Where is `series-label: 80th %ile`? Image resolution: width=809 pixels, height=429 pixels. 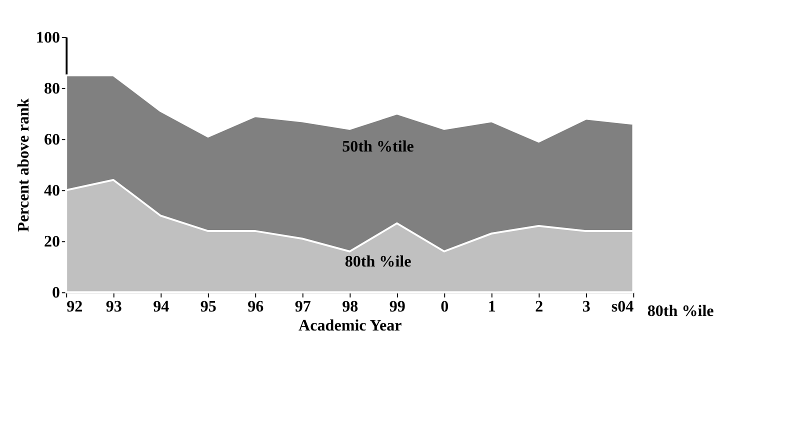
series-label: 80th %ile is located at coordinates (378, 261).